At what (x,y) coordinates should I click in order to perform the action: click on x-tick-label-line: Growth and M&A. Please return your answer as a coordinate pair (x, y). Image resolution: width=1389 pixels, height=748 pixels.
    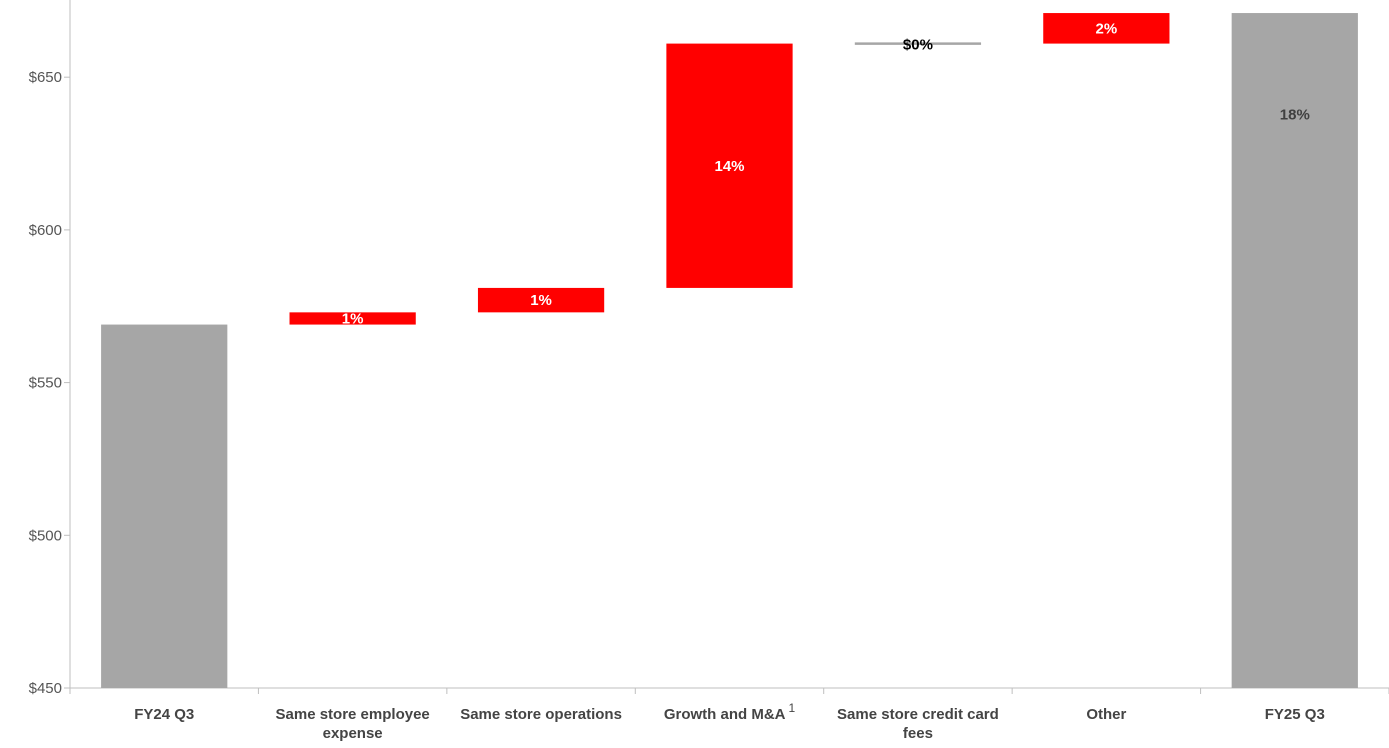
    Looking at the image, I should click on (725, 714).